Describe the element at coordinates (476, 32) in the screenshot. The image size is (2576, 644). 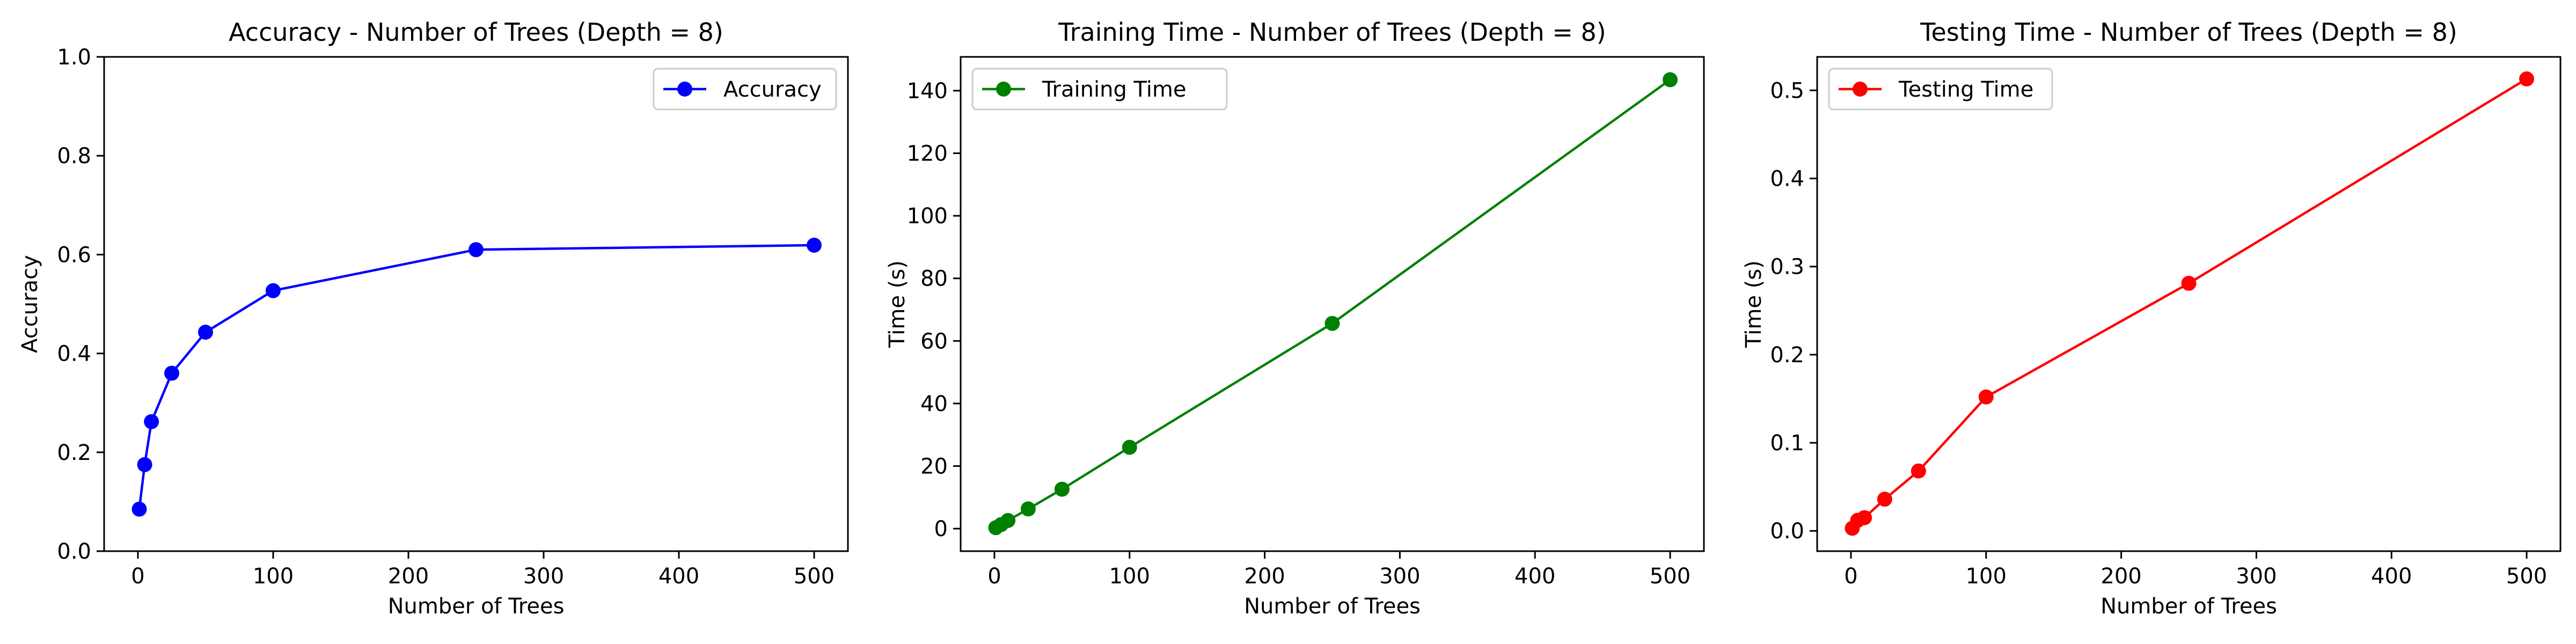
I see `chart-title: Accuracy - Number of Trees (Depth = 8)` at that location.